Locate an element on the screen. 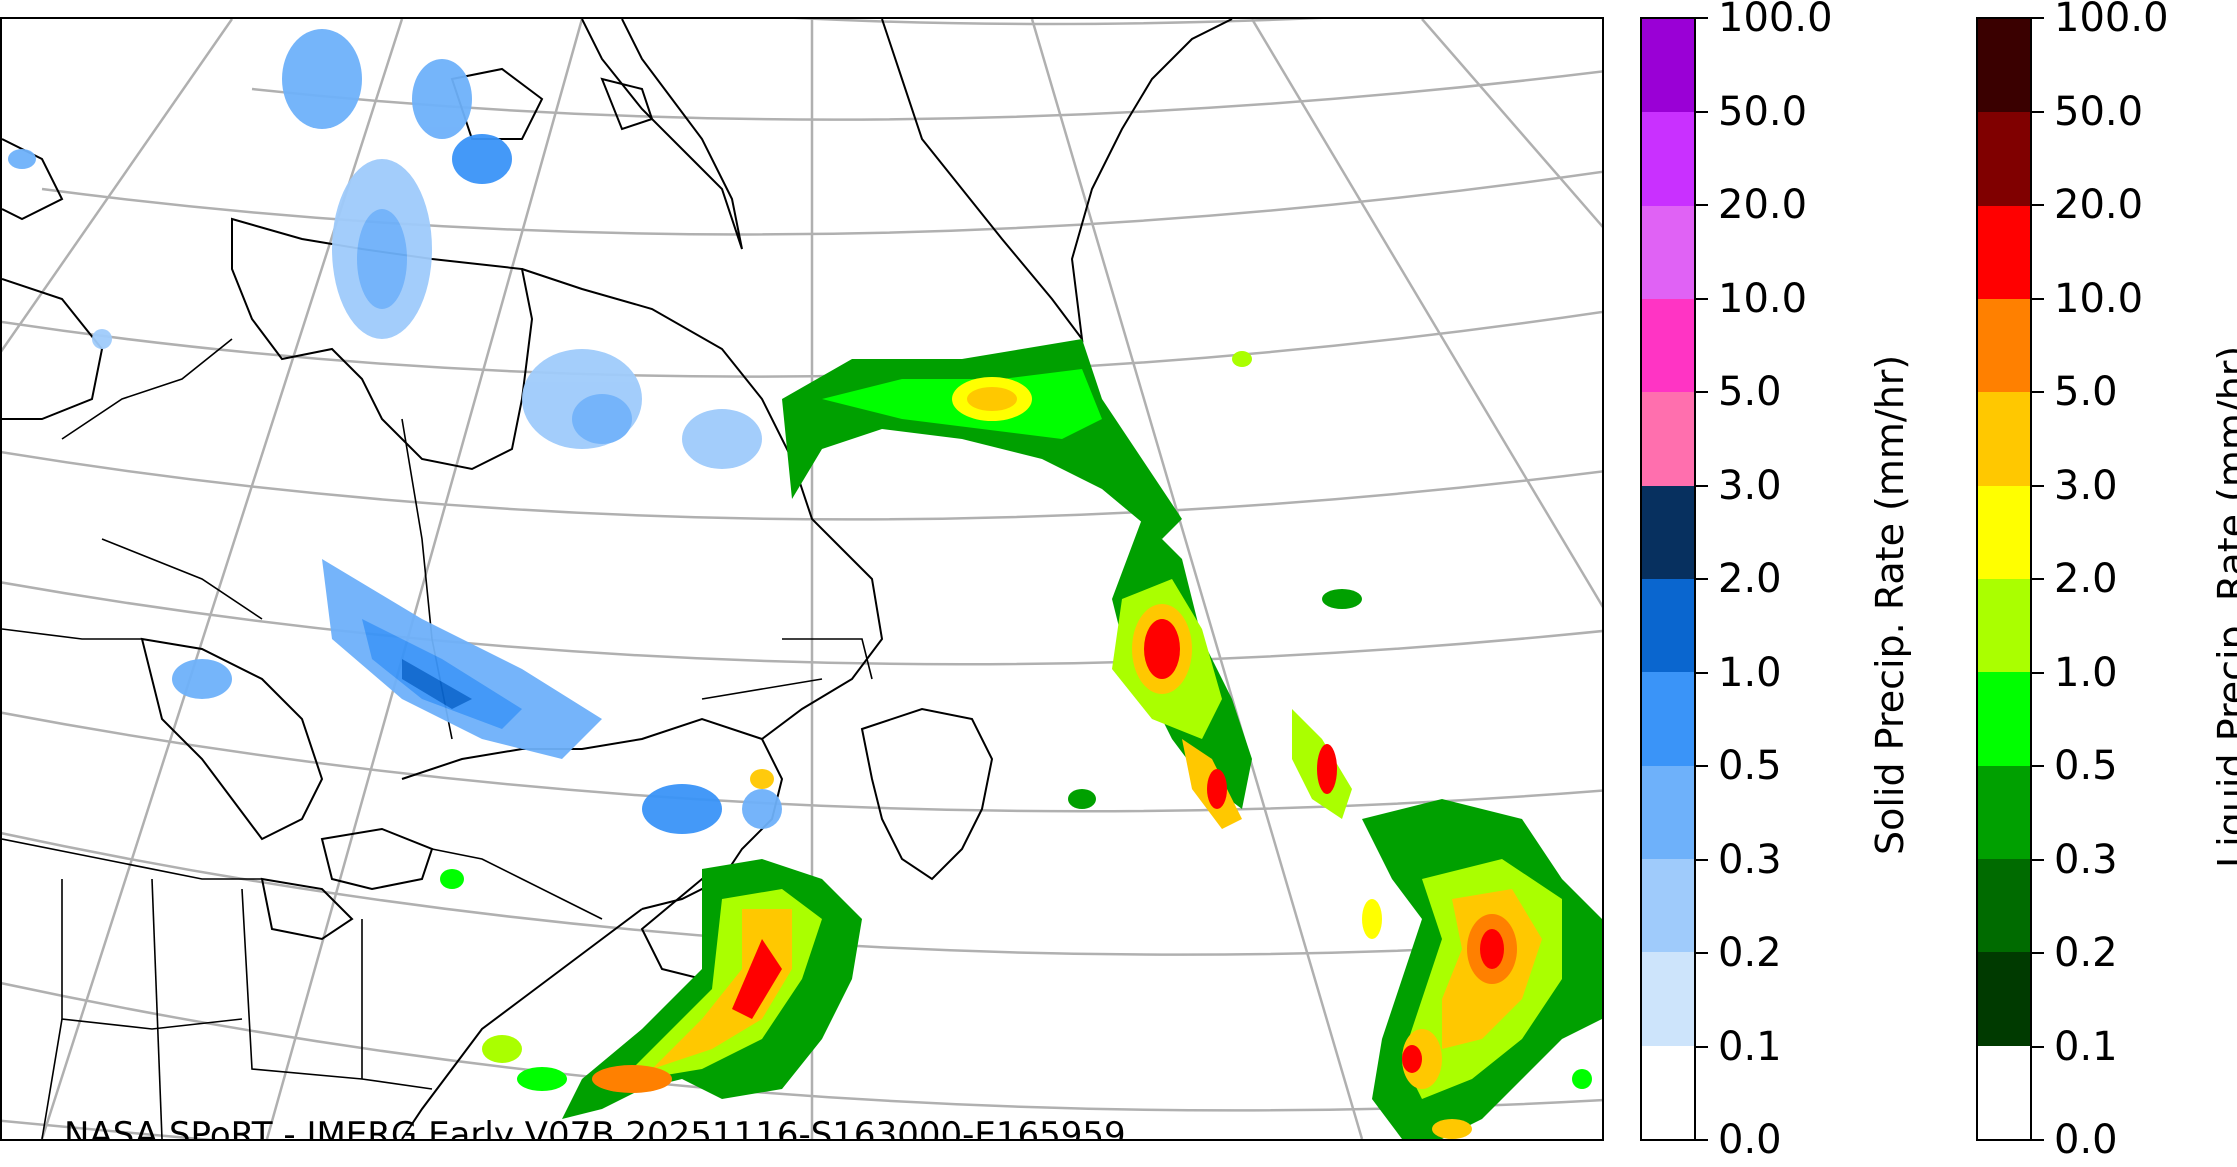 This screenshot has height=1167, width=2237. liquid-precip-colorbar is located at coordinates (2004, 579).